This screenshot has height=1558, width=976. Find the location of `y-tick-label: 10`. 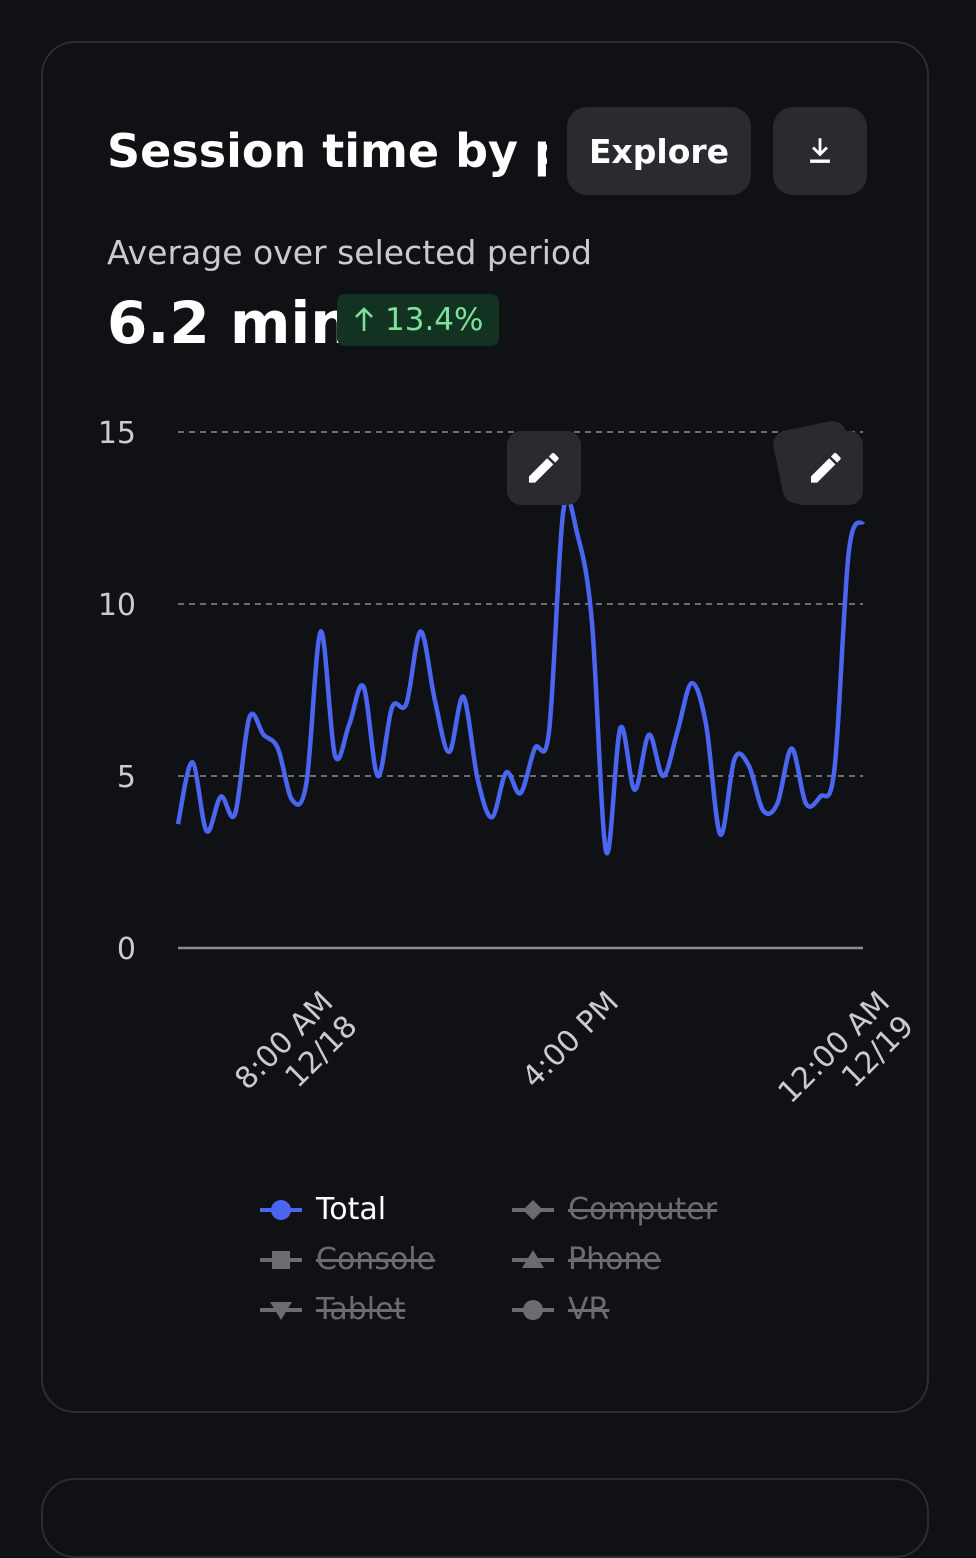

y-tick-label: 10 is located at coordinates (117, 605).